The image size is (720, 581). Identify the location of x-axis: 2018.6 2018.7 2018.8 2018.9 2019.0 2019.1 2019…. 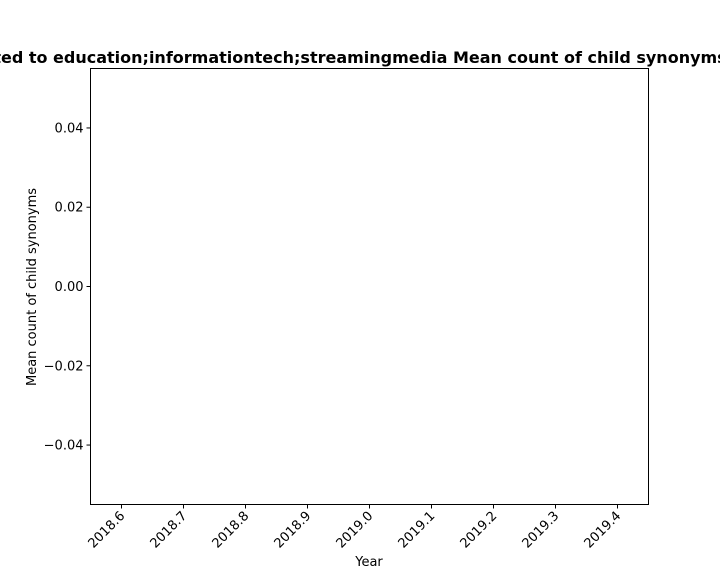
(355, 528).